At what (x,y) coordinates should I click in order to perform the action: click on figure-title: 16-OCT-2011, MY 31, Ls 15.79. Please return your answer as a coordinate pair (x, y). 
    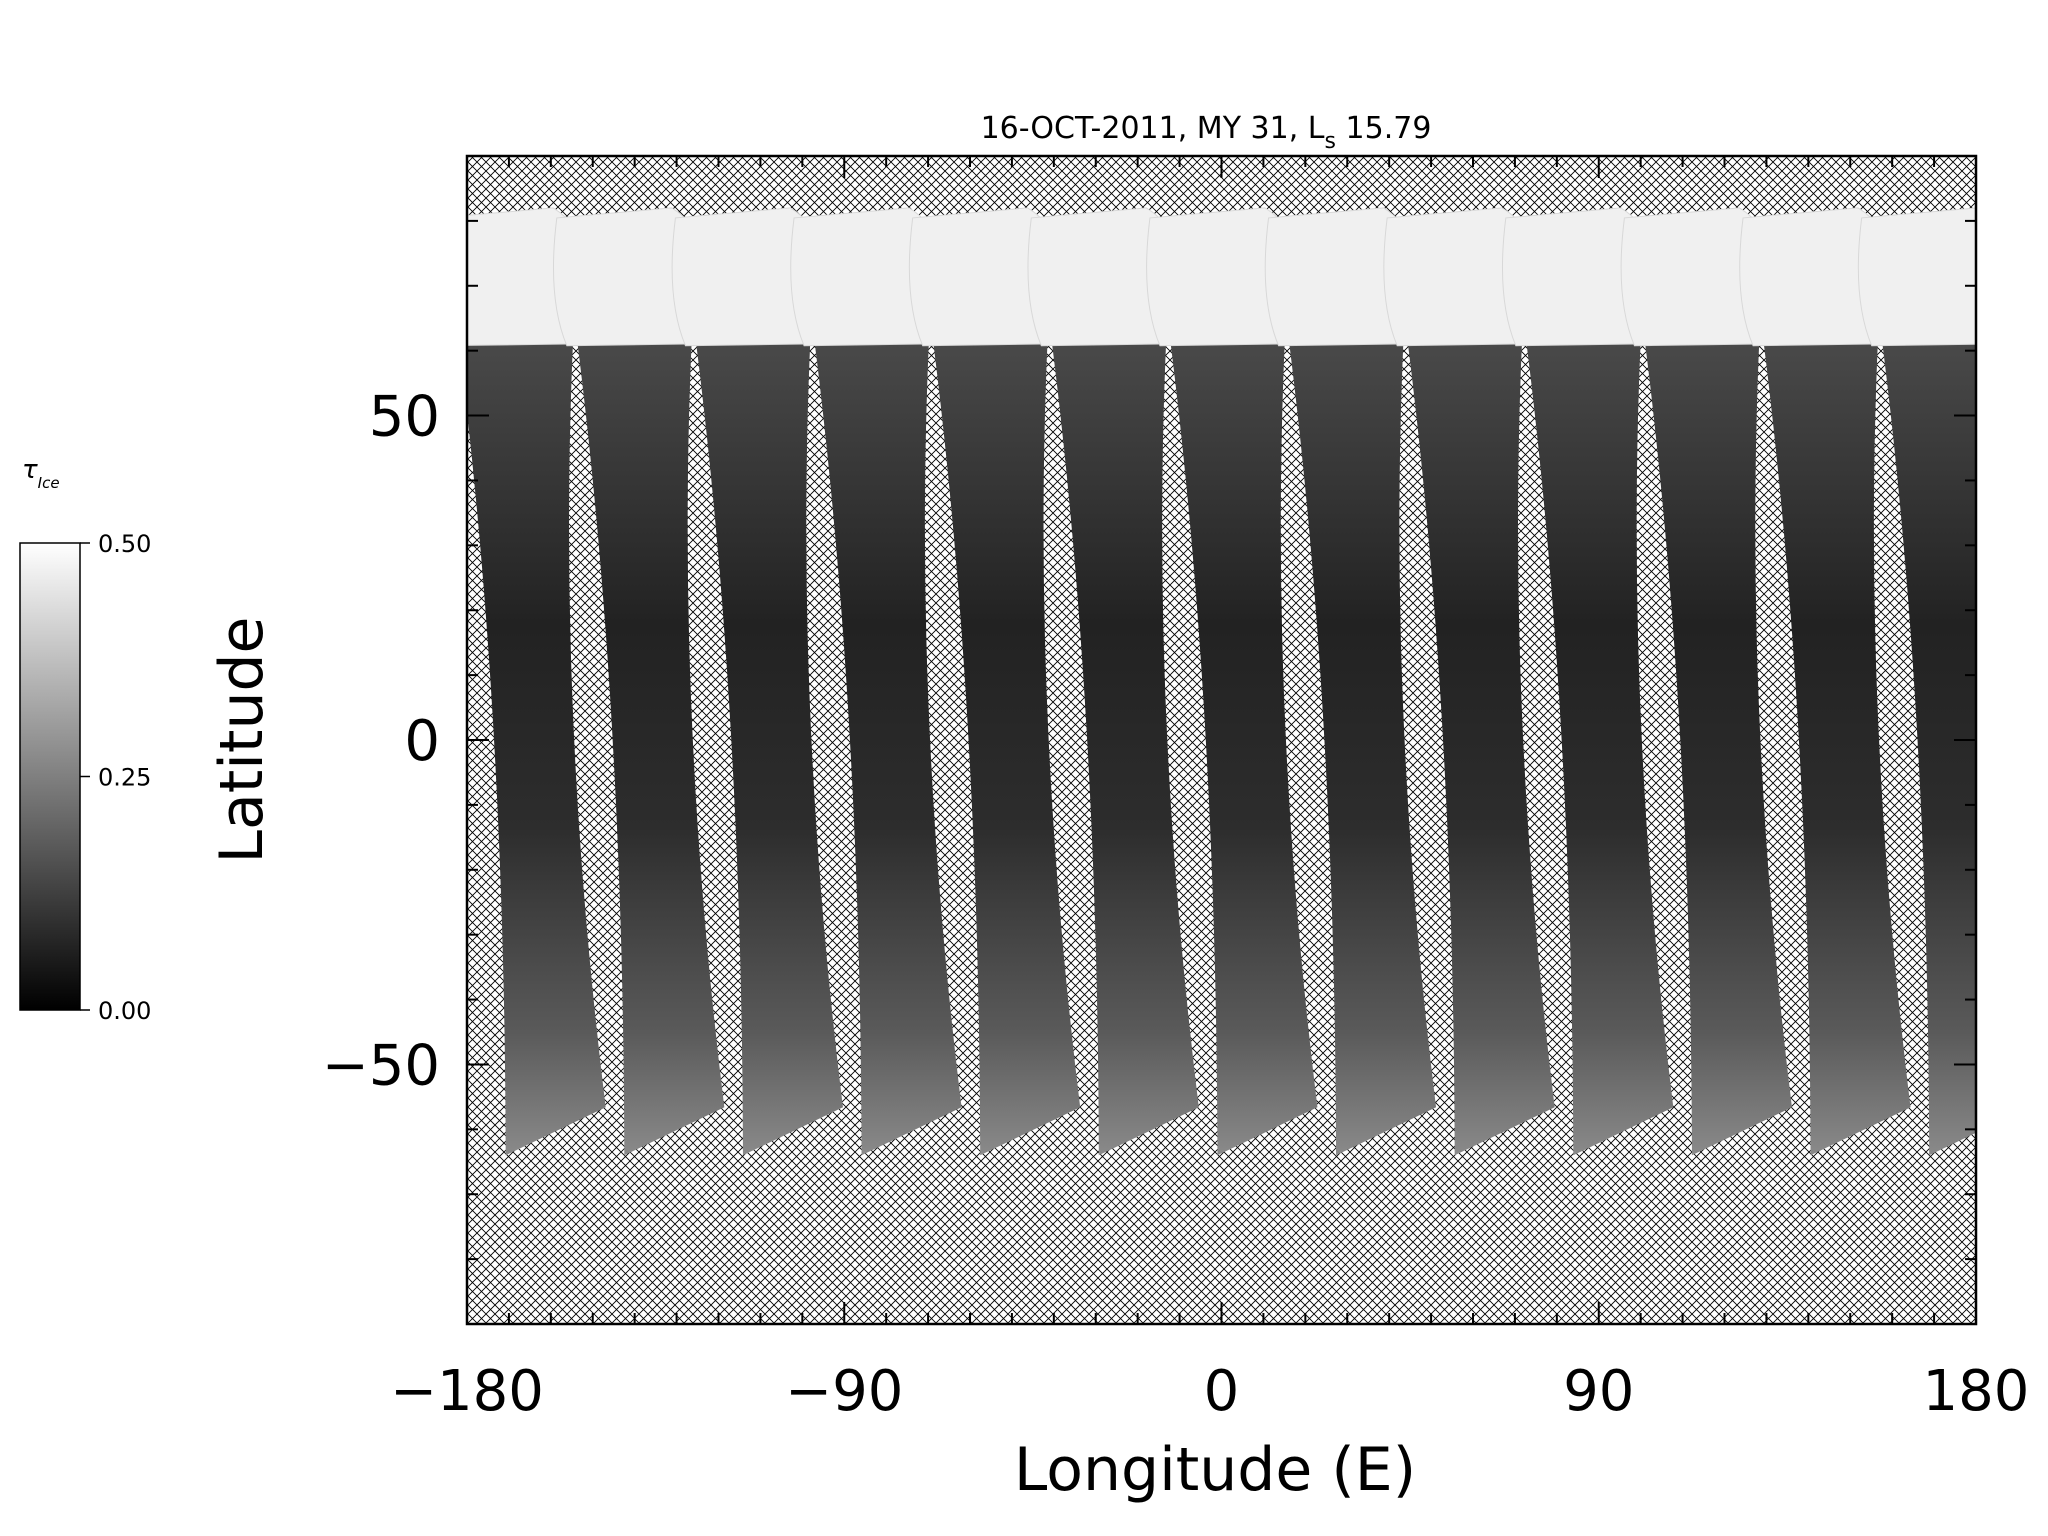
    Looking at the image, I should click on (1206, 132).